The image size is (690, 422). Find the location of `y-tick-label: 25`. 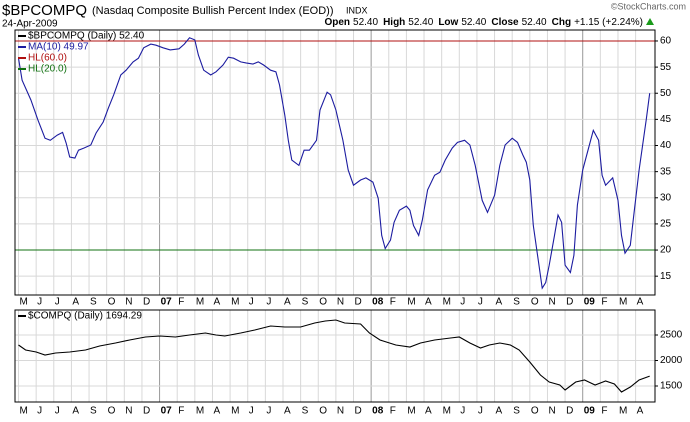

y-tick-label: 25 is located at coordinates (666, 224).